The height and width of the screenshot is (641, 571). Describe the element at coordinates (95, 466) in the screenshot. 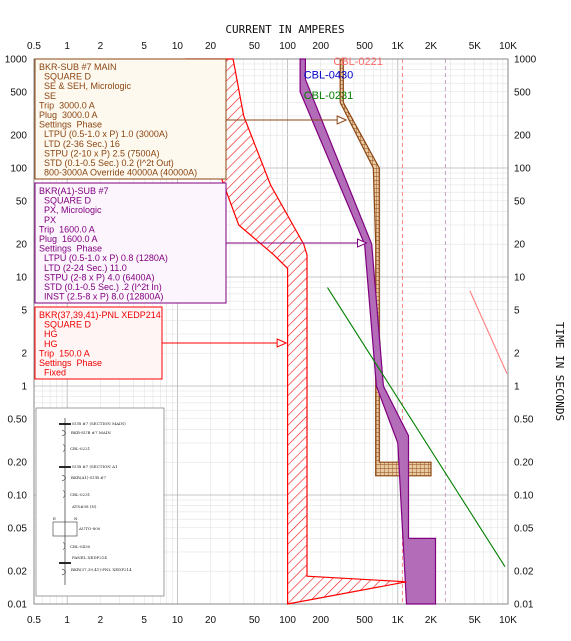

I see `oneline-label: SUB #7 (SECTION A1` at that location.